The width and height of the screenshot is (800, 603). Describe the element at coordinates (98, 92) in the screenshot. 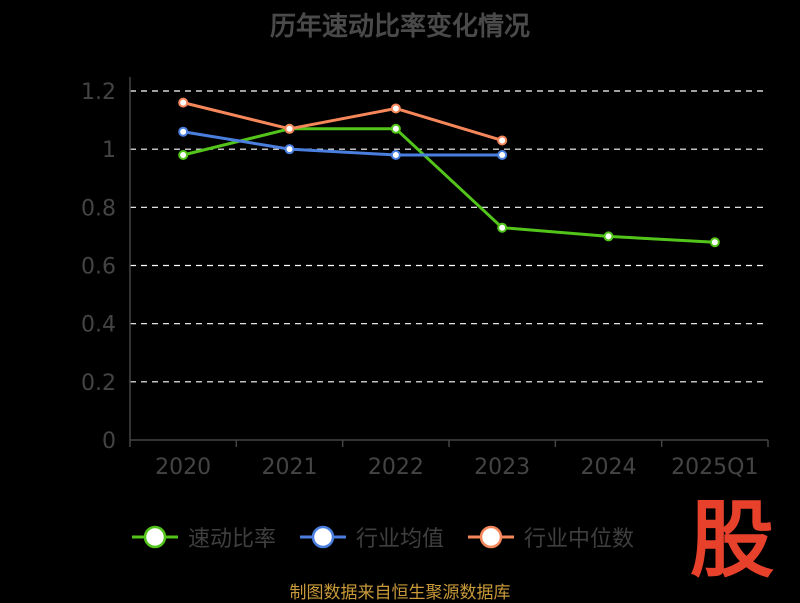

I see `y-tick-label: 1.2` at that location.